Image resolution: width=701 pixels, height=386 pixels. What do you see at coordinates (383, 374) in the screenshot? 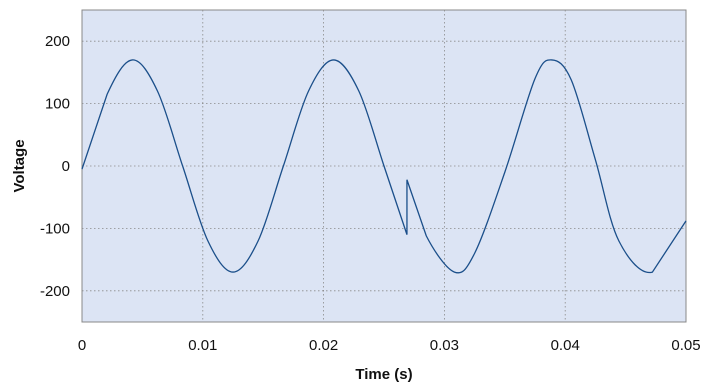
I see `x-axis-title: Time (s)` at bounding box center [383, 374].